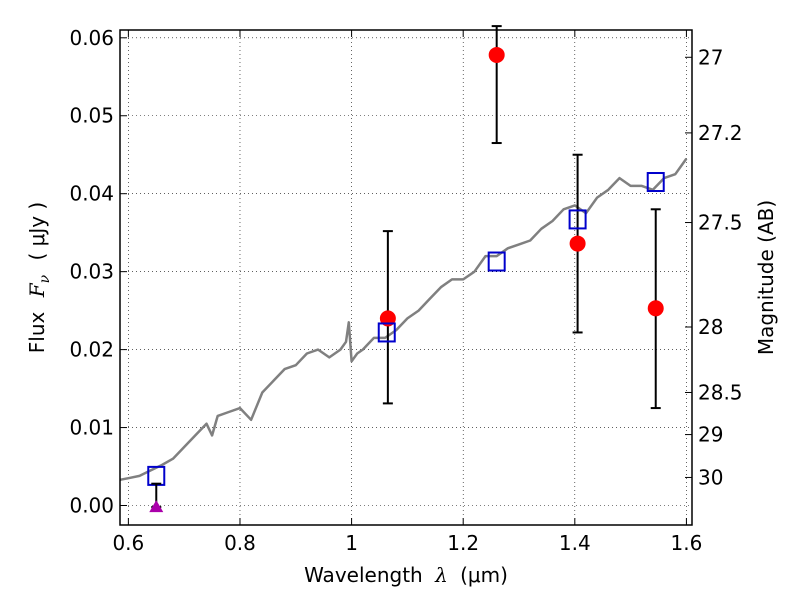 The width and height of the screenshot is (800, 600). What do you see at coordinates (91, 194) in the screenshot?
I see `y-tick-label: 0.04` at bounding box center [91, 194].